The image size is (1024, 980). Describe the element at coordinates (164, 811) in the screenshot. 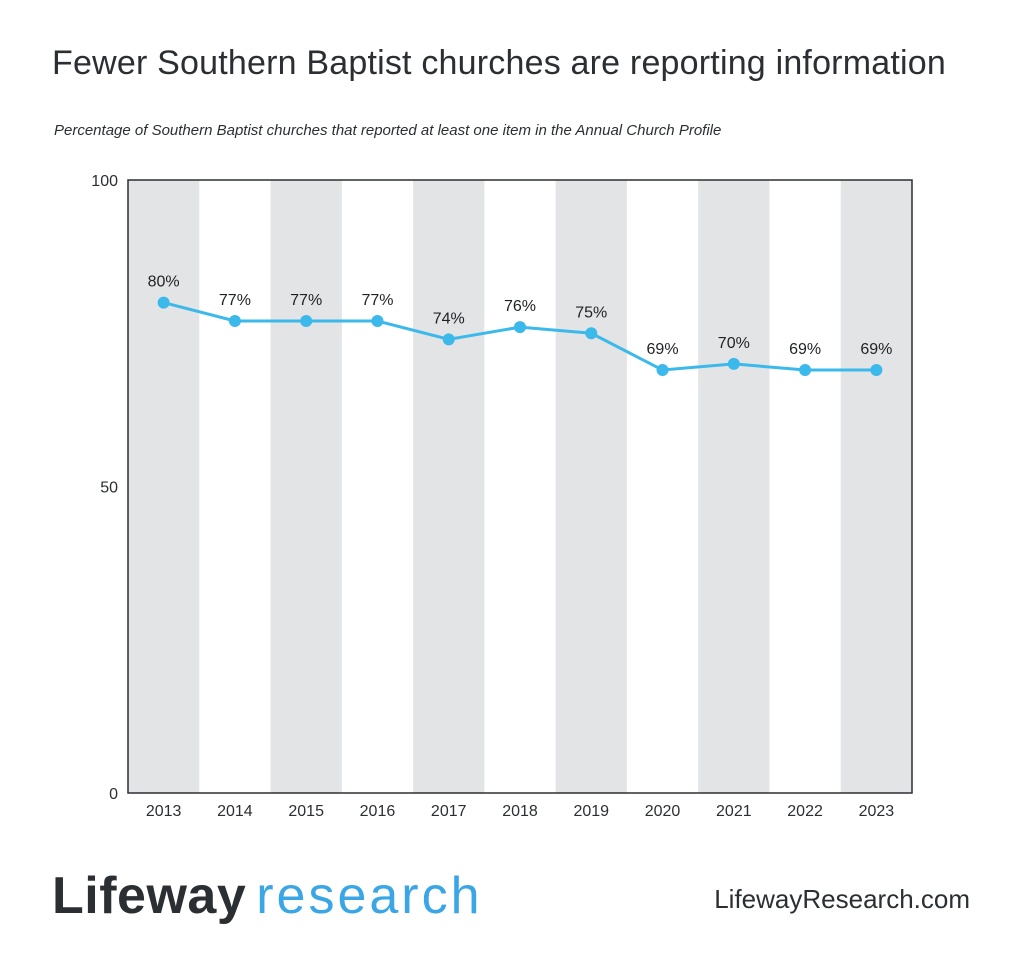

I see `x-tick-label: 2013` at that location.